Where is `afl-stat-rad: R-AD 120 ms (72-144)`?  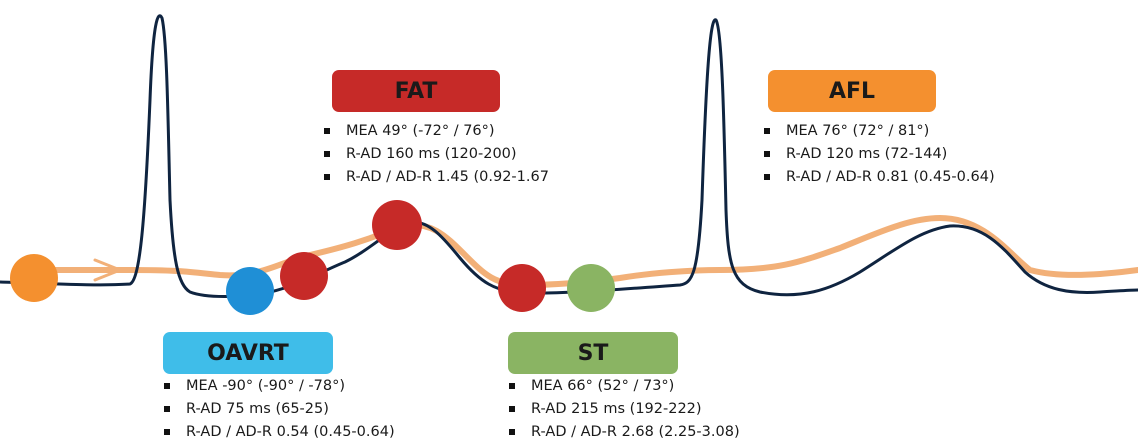 afl-stat-rad: R-AD 120 ms (72-144) is located at coordinates (877, 154).